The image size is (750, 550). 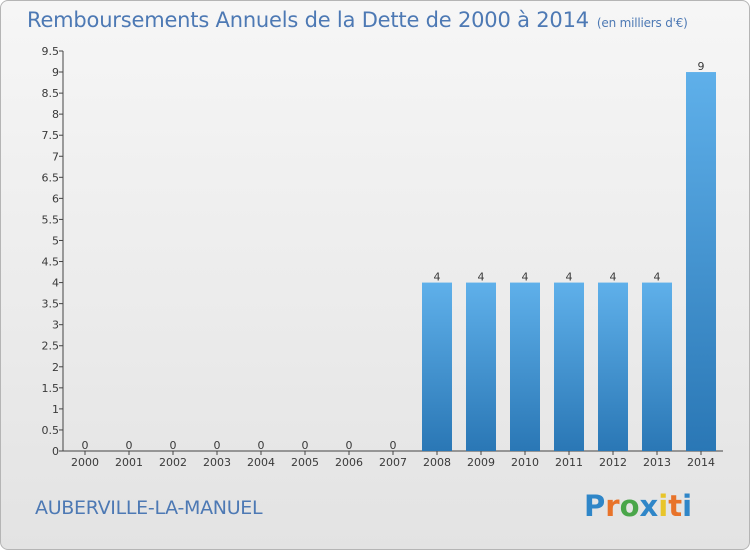 I want to click on logo-letter: o, so click(x=629, y=506).